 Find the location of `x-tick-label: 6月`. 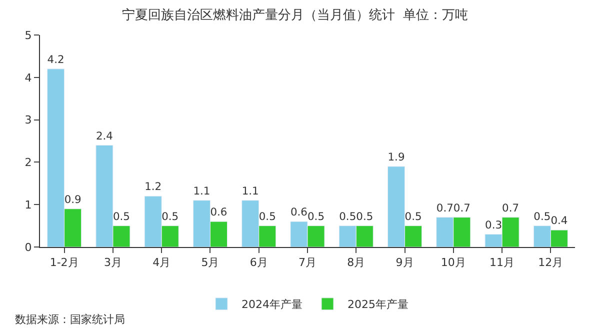

x-tick-label: 6月 is located at coordinates (259, 263).